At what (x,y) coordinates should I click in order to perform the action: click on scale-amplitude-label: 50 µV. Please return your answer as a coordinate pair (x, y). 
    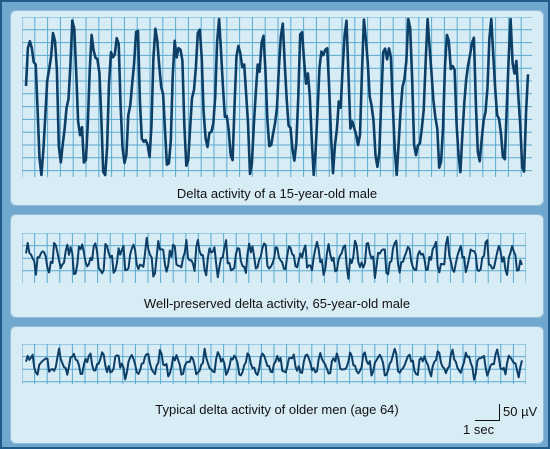
    Looking at the image, I should click on (520, 411).